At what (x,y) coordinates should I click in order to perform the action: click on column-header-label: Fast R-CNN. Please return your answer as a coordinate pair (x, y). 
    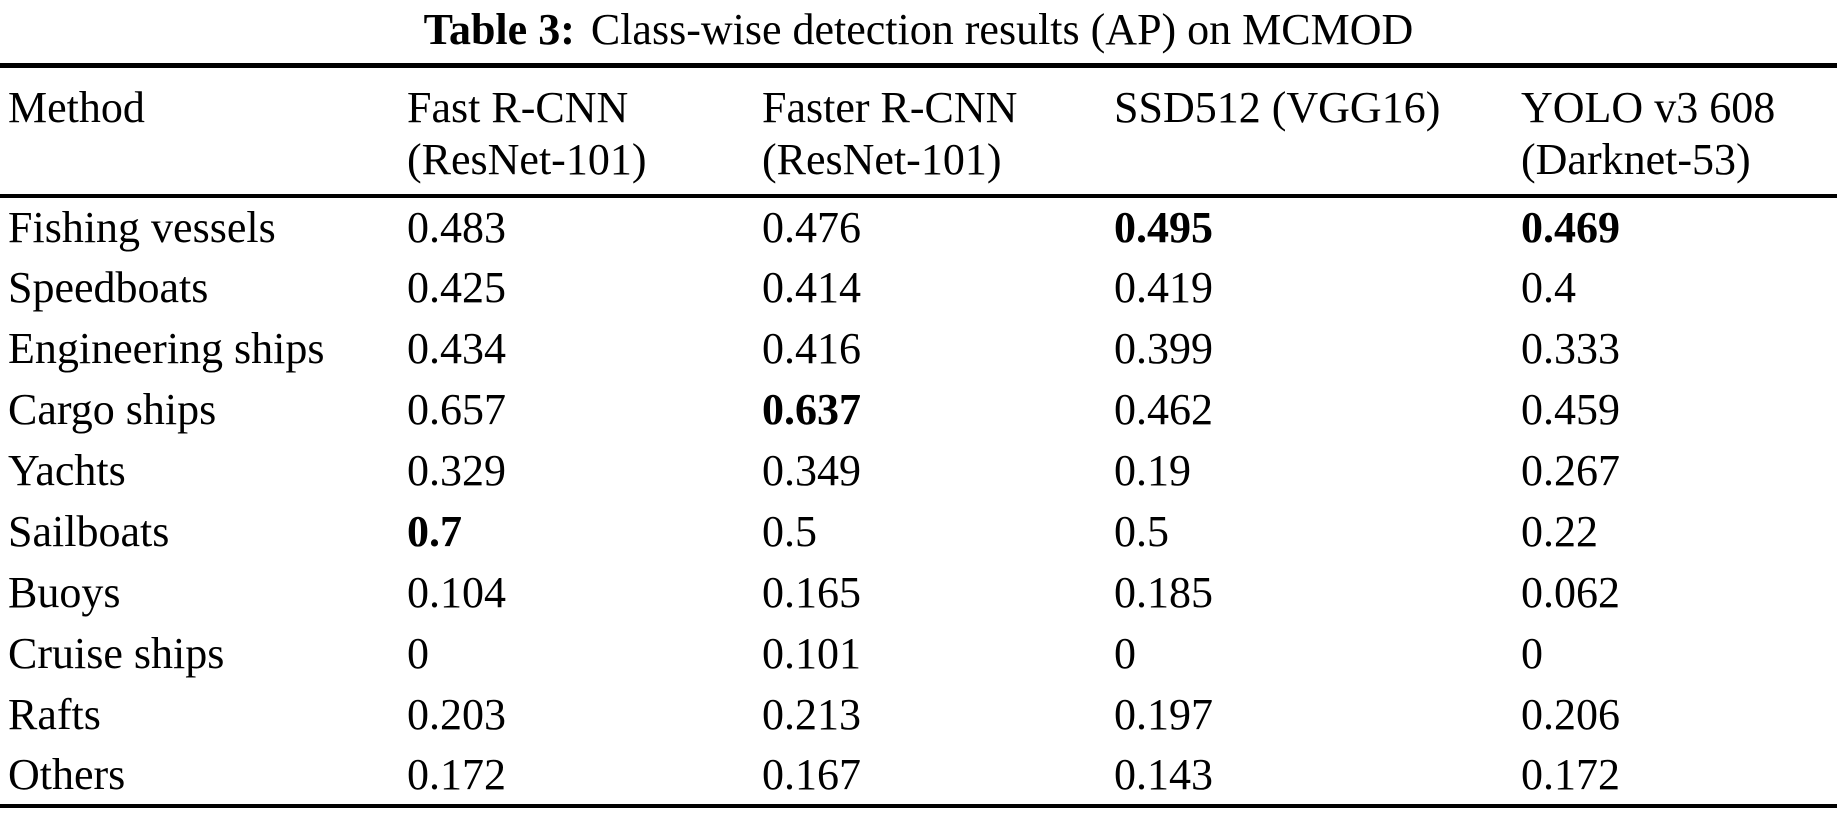
    Looking at the image, I should click on (518, 107).